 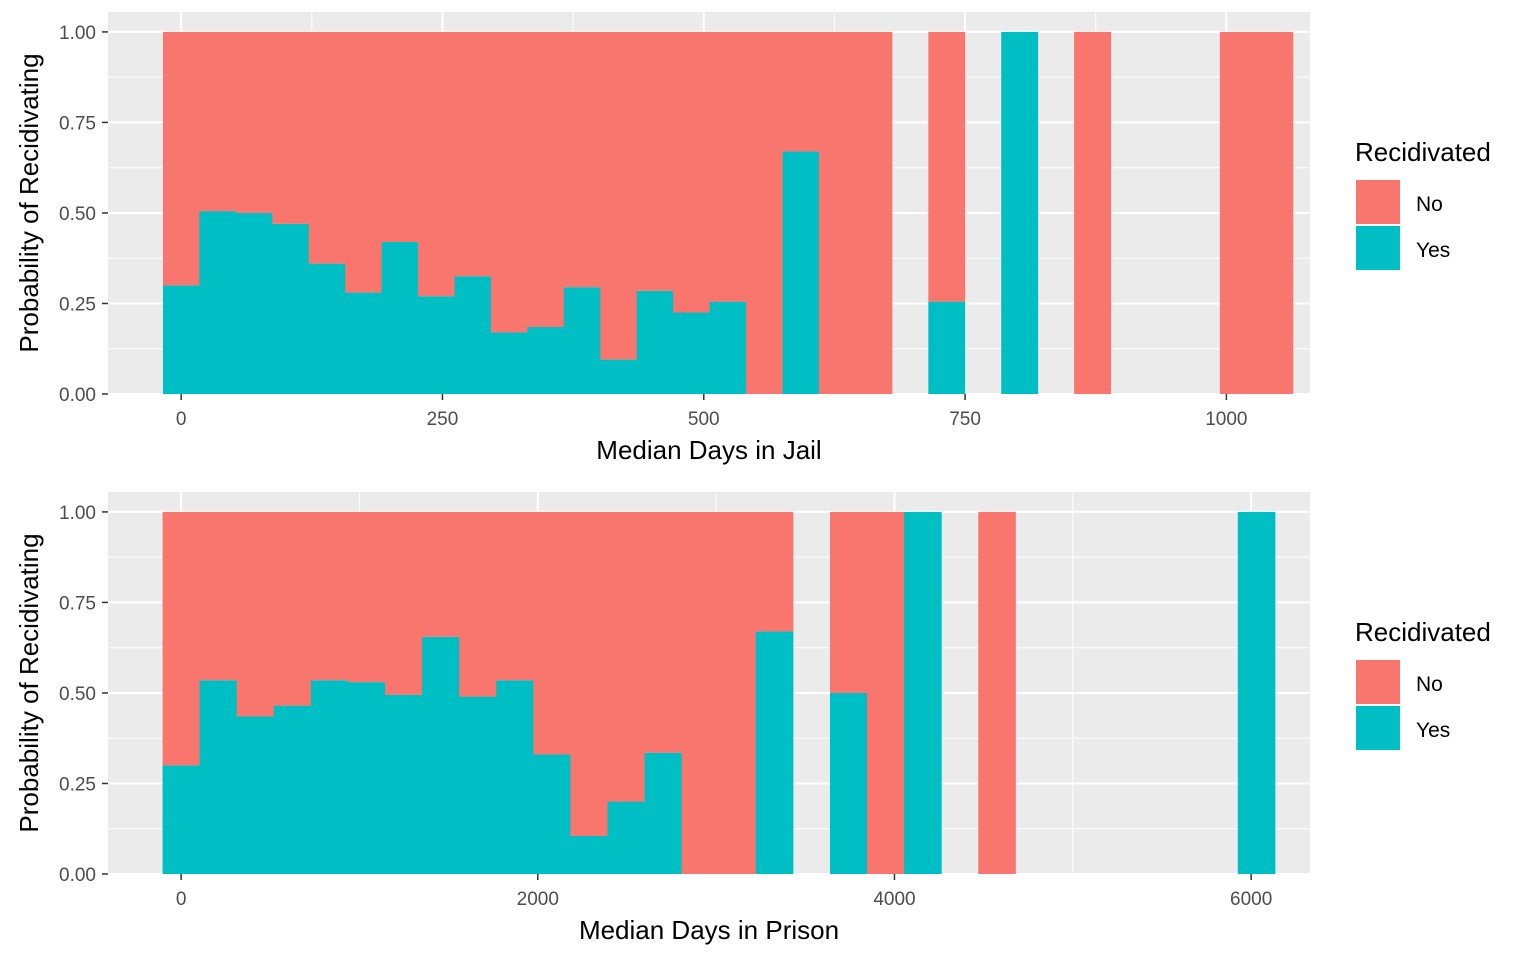 I want to click on y-tick-label: 0.75, so click(x=77, y=603).